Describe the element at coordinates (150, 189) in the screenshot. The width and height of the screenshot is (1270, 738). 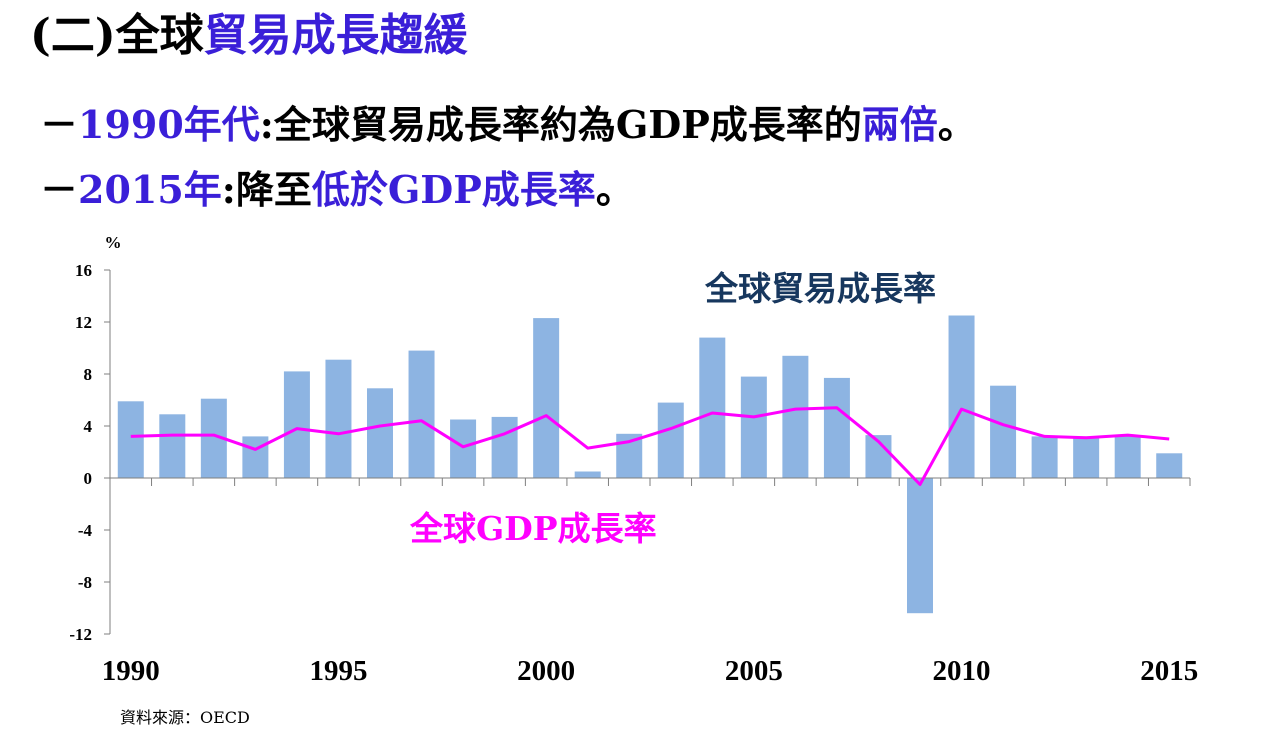
I see `bullet-year: 2015年` at that location.